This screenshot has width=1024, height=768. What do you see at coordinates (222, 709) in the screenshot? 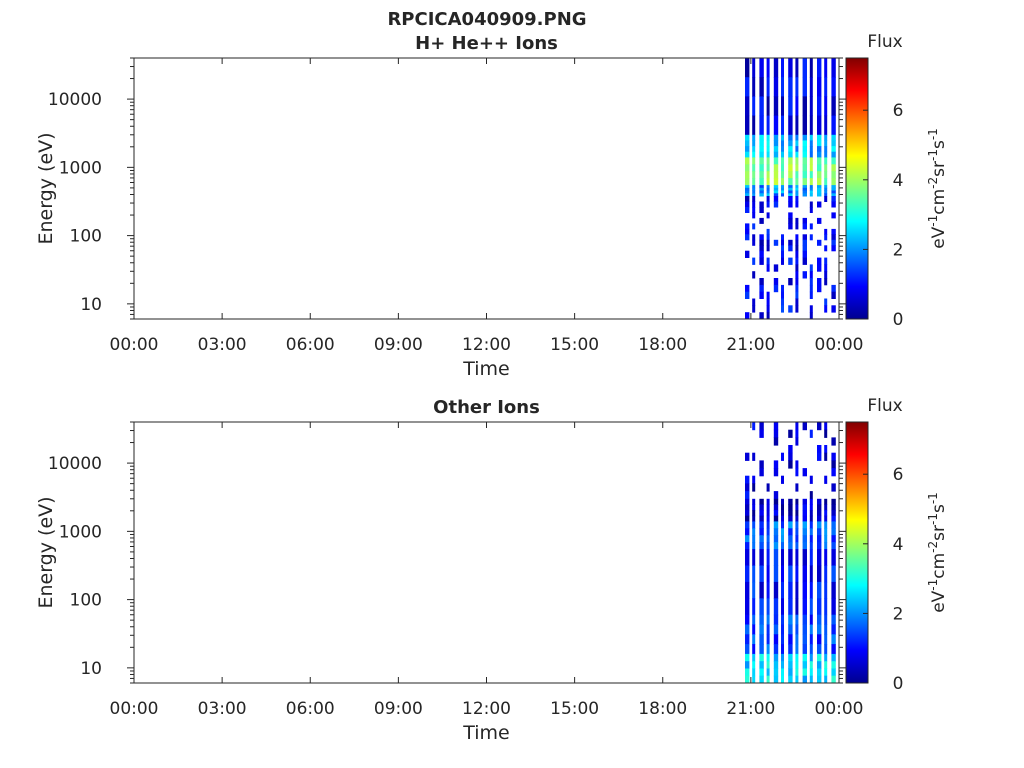
I see `x-tick-label: 03:00` at bounding box center [222, 709].